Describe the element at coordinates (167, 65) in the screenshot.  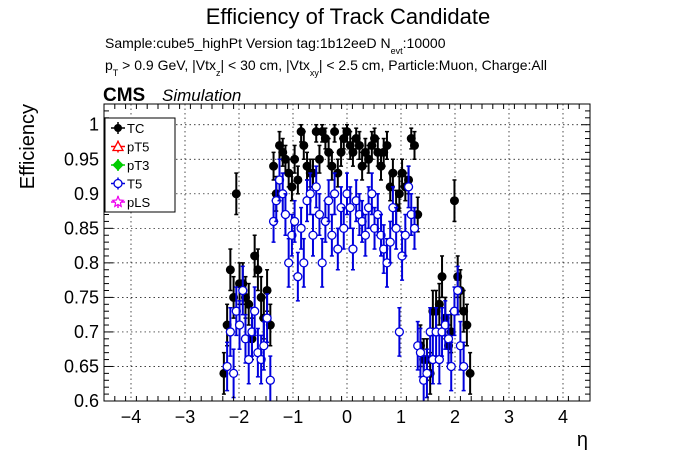
I see `cut-a: > 0.9 GeV, |Vtx` at that location.